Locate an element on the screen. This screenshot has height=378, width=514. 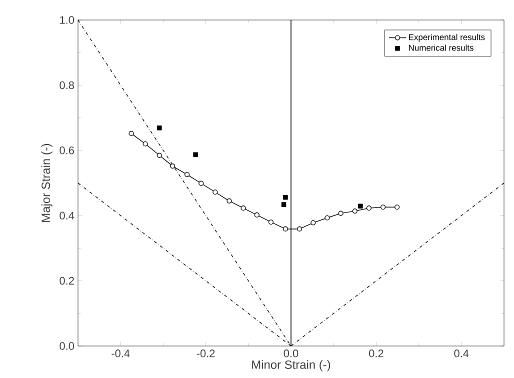
y-tick-label: 0.8 is located at coordinates (67, 85).